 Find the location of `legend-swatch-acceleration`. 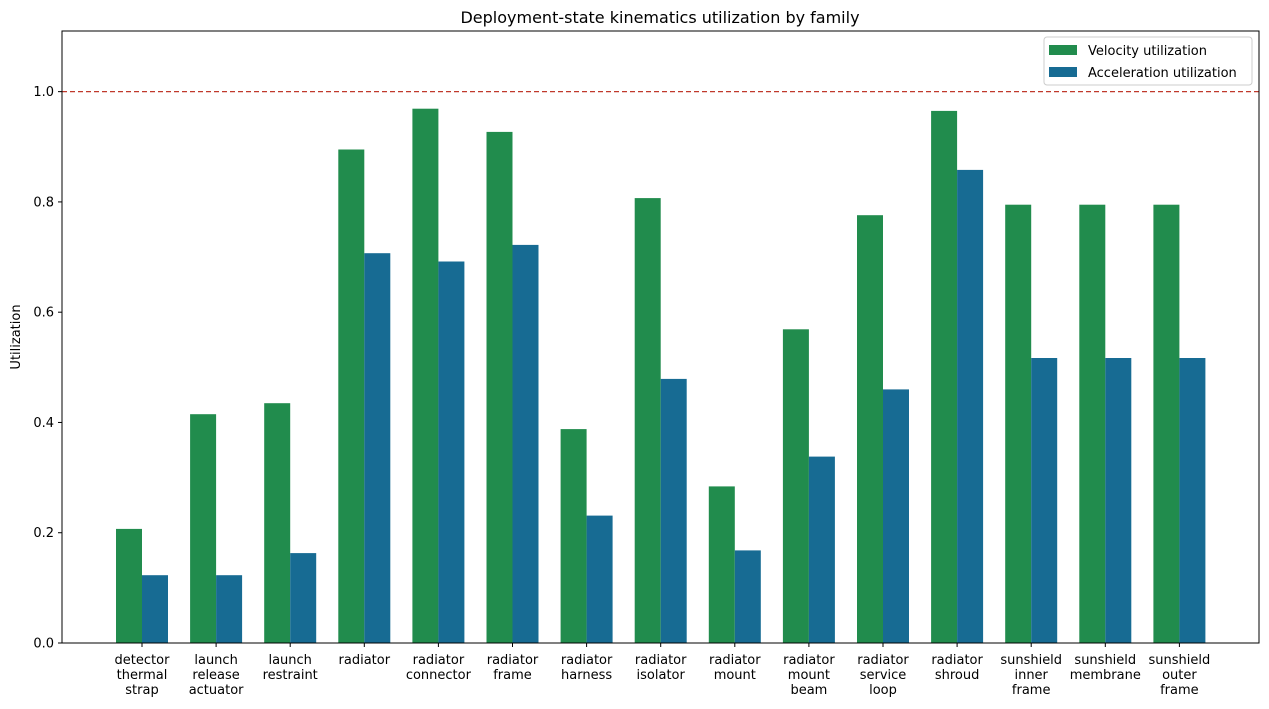

legend-swatch-acceleration is located at coordinates (1063, 72).